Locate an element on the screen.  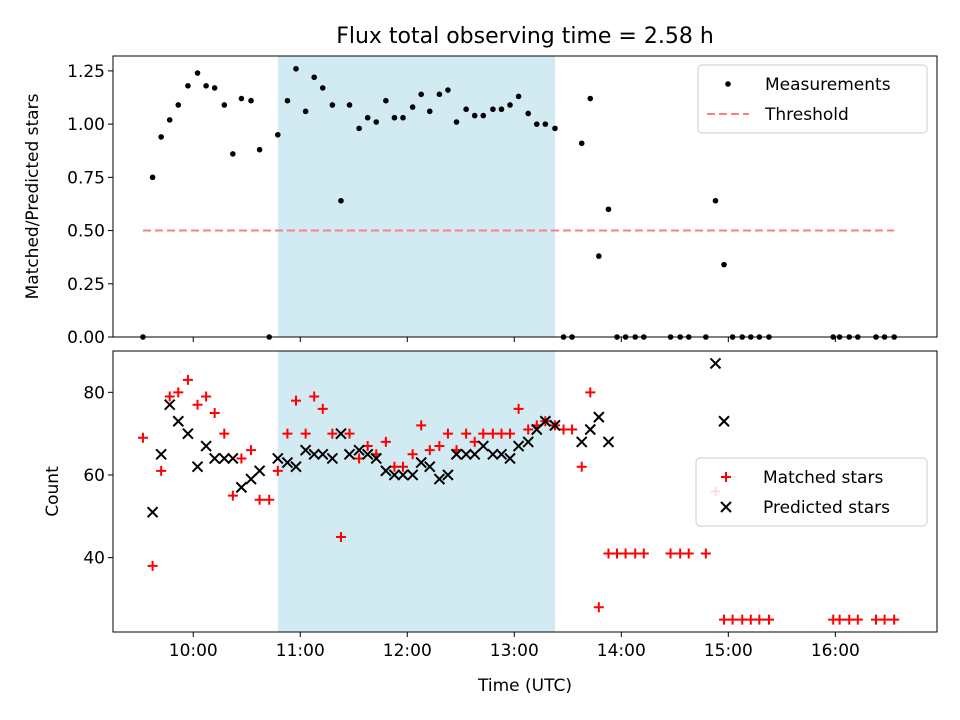
legend-marker-predicted is located at coordinates (726, 507).